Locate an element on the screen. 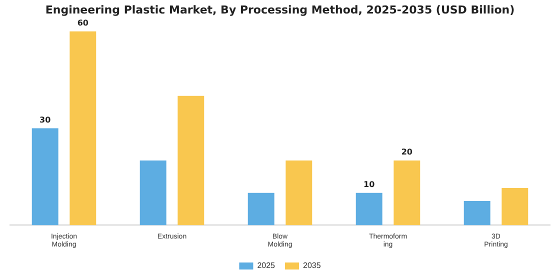 Image resolution: width=560 pixels, height=280 pixels. data-label: 10 is located at coordinates (370, 184).